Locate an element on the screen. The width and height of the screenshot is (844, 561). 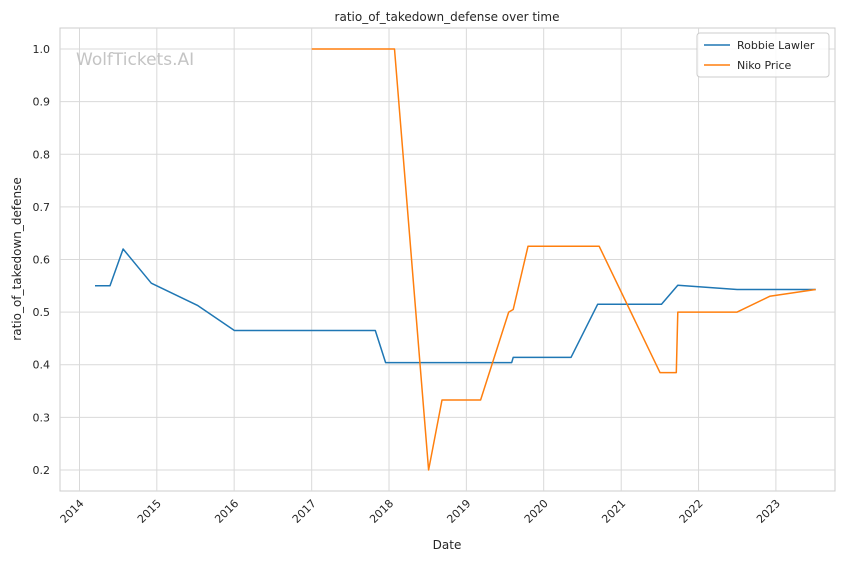
y-tick-label: 0.6 is located at coordinates (42, 260).